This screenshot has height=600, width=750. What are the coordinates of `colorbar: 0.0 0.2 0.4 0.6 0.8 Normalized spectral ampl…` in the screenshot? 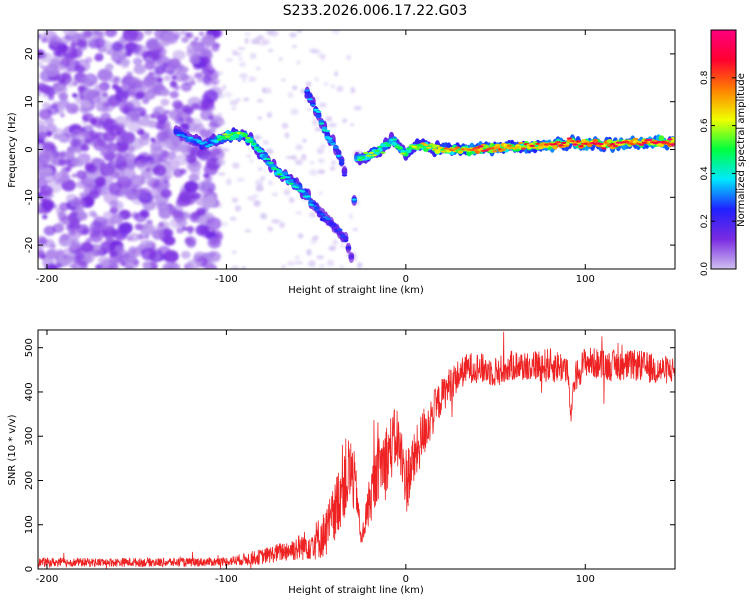 It's located at (723, 152).